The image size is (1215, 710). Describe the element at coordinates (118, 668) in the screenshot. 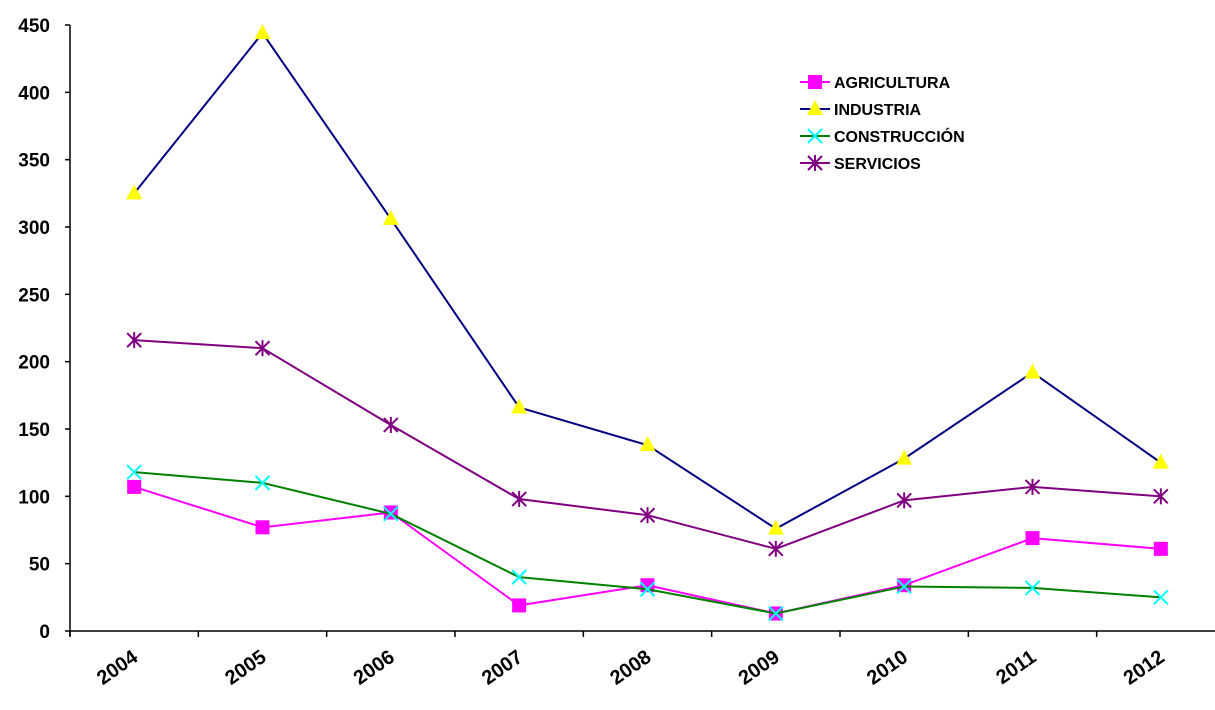

I see `x-tick-label: 2004` at that location.